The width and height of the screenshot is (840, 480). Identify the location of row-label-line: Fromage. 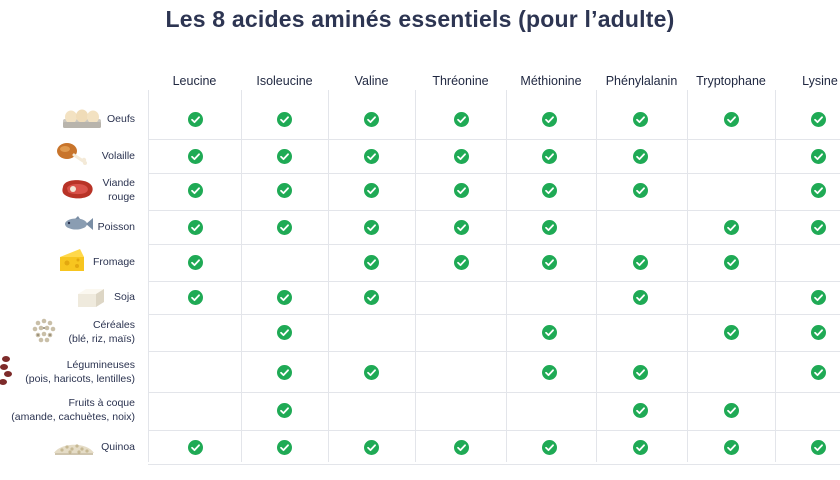
(113, 262).